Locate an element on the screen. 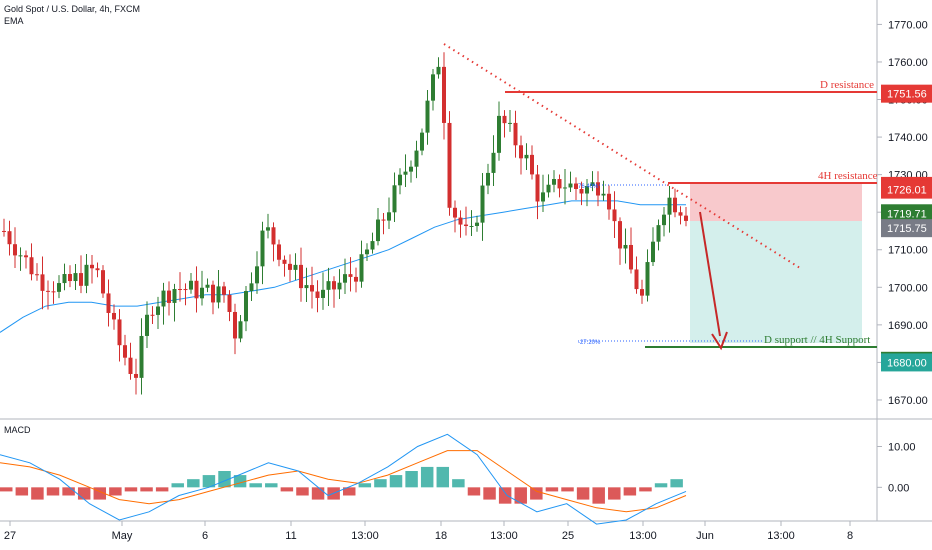 The height and width of the screenshot is (550, 932). macd-axis: 0.00 10.00 is located at coordinates (896, 468).